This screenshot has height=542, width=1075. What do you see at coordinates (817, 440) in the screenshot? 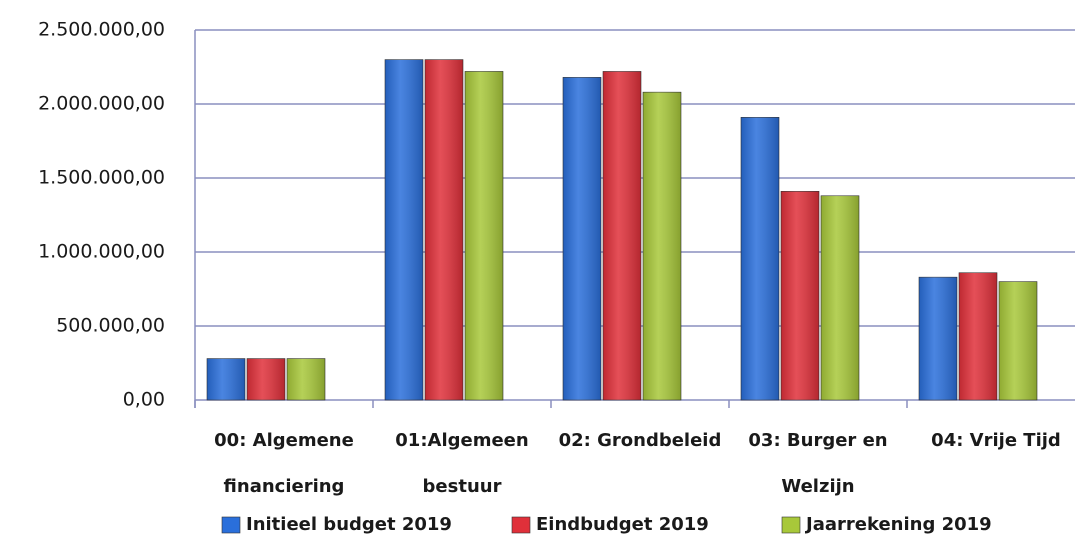
I see `x-tick-label: 03: Burger en` at bounding box center [817, 440].